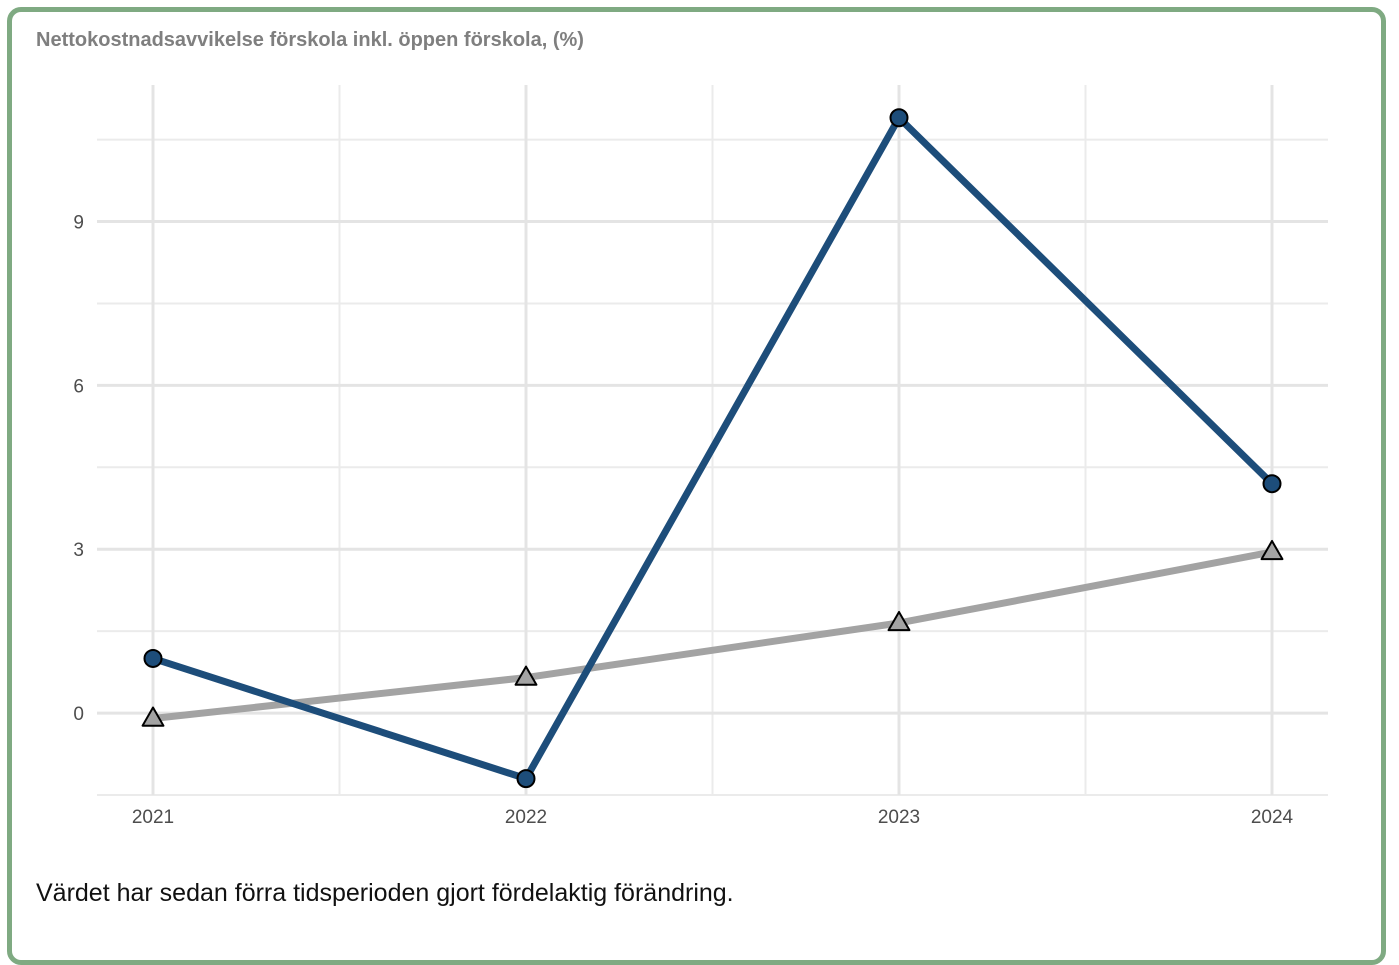 This screenshot has height=965, width=1399. What do you see at coordinates (526, 817) in the screenshot?
I see `x-tick-label: 2022` at bounding box center [526, 817].